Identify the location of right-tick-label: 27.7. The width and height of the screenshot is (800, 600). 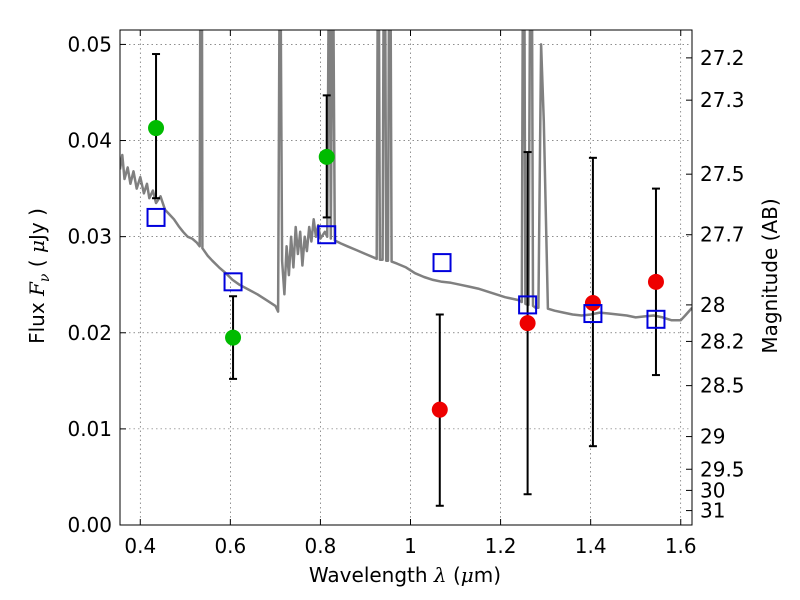
(722, 235).